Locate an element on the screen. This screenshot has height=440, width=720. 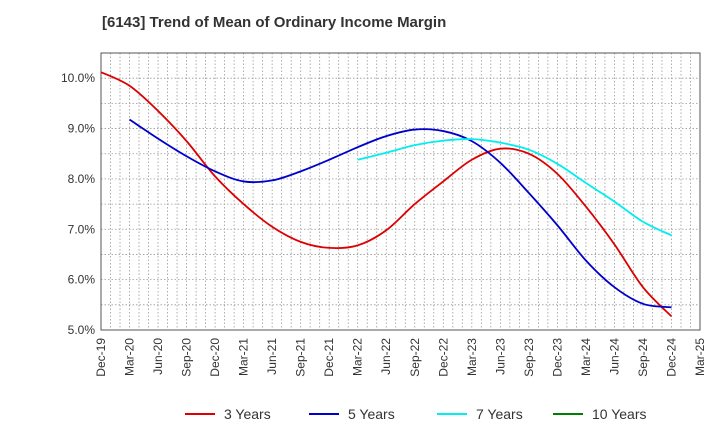
x-tick-label: Mar-25 is located at coordinates (700, 357).